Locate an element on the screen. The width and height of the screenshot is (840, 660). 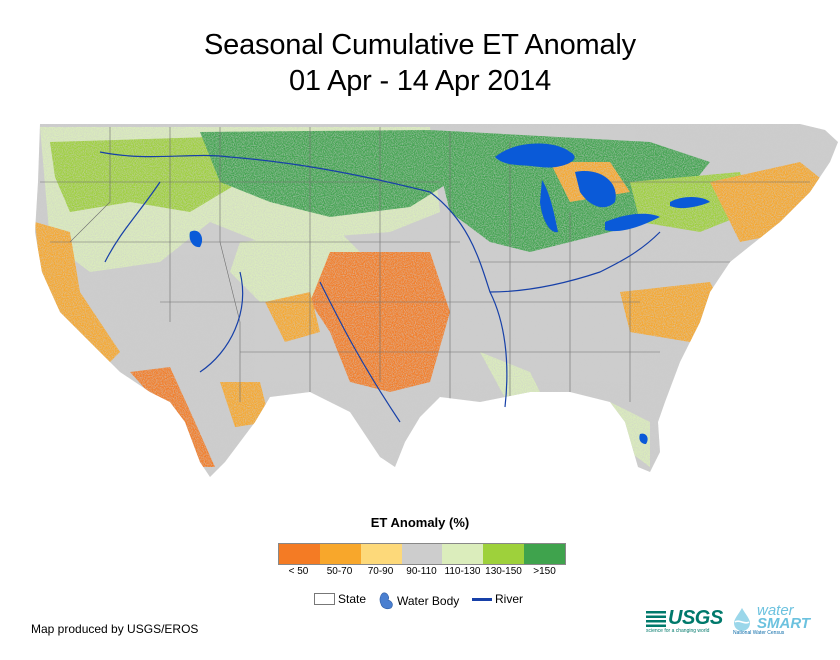
legend-label: < 50 is located at coordinates (298, 571).